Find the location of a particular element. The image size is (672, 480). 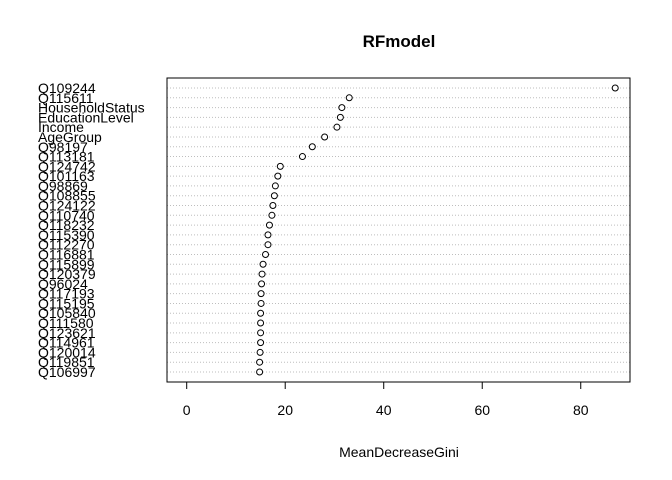

category-label: Q115390 is located at coordinates (66, 235).